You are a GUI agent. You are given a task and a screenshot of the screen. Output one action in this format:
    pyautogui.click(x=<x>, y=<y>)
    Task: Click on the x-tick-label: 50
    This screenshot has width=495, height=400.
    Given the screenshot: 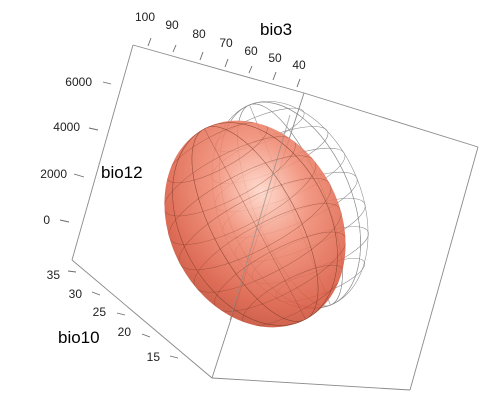 What is the action you would take?
    pyautogui.click(x=275, y=58)
    